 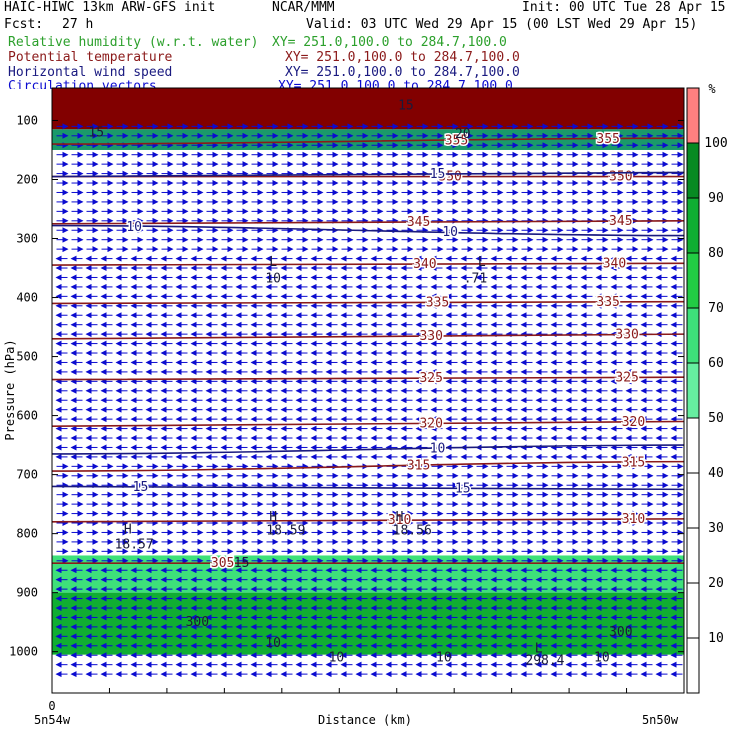 I want to click on fcst-value: 27 h, so click(x=78, y=24).